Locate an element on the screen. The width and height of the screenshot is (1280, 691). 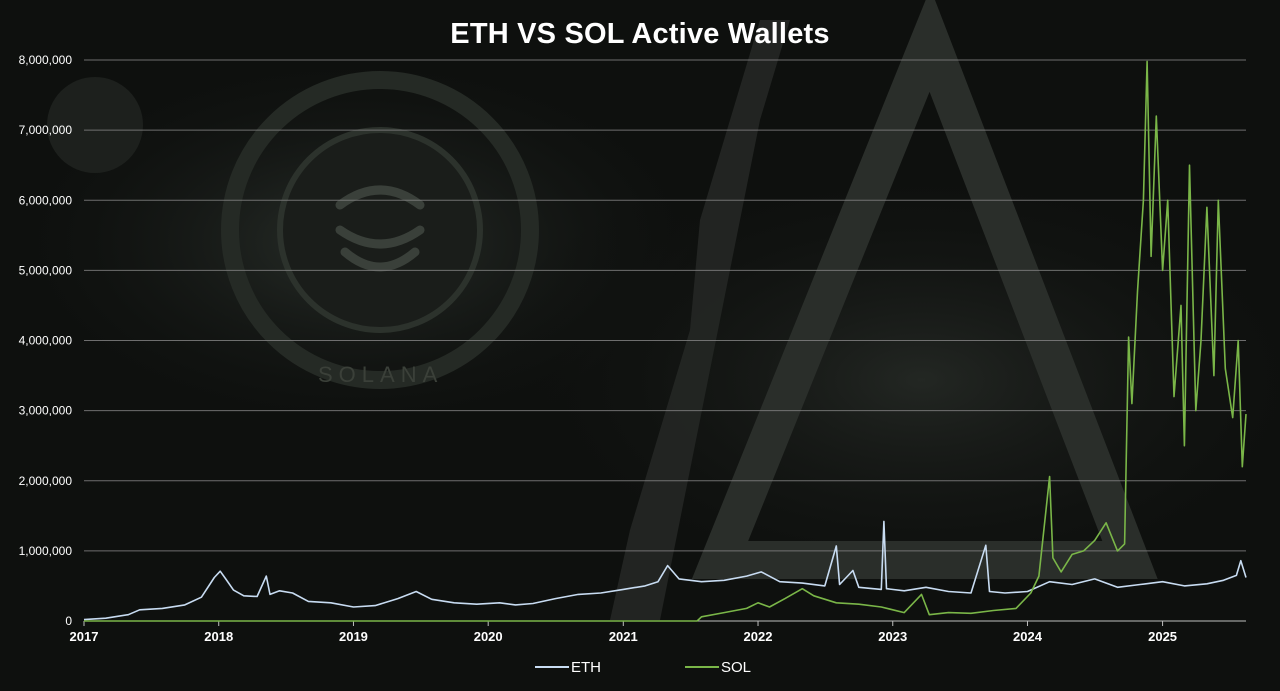
x-tick-label: 2020 is located at coordinates (488, 636).